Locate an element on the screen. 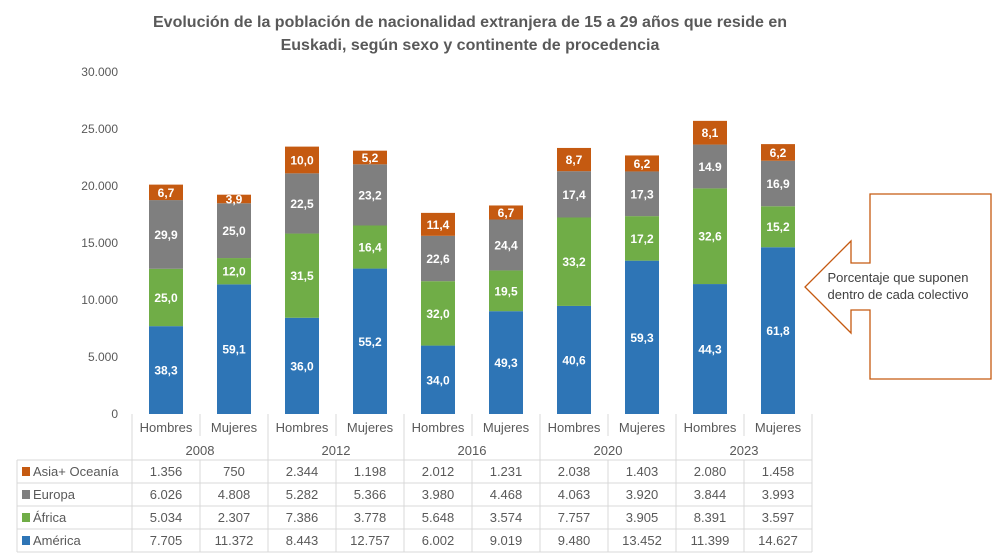  y-tick-label: 30.000 is located at coordinates (99, 72).